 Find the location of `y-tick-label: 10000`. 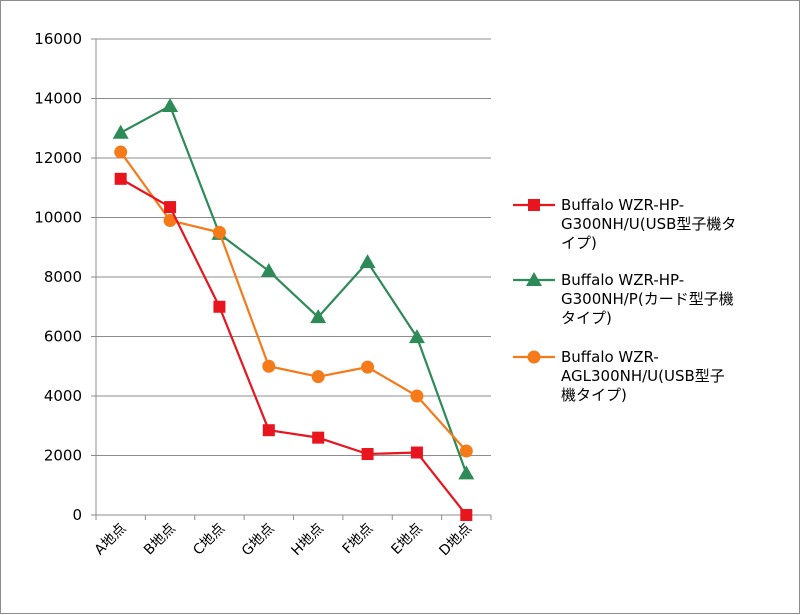

y-tick-label: 10000 is located at coordinates (58, 218).